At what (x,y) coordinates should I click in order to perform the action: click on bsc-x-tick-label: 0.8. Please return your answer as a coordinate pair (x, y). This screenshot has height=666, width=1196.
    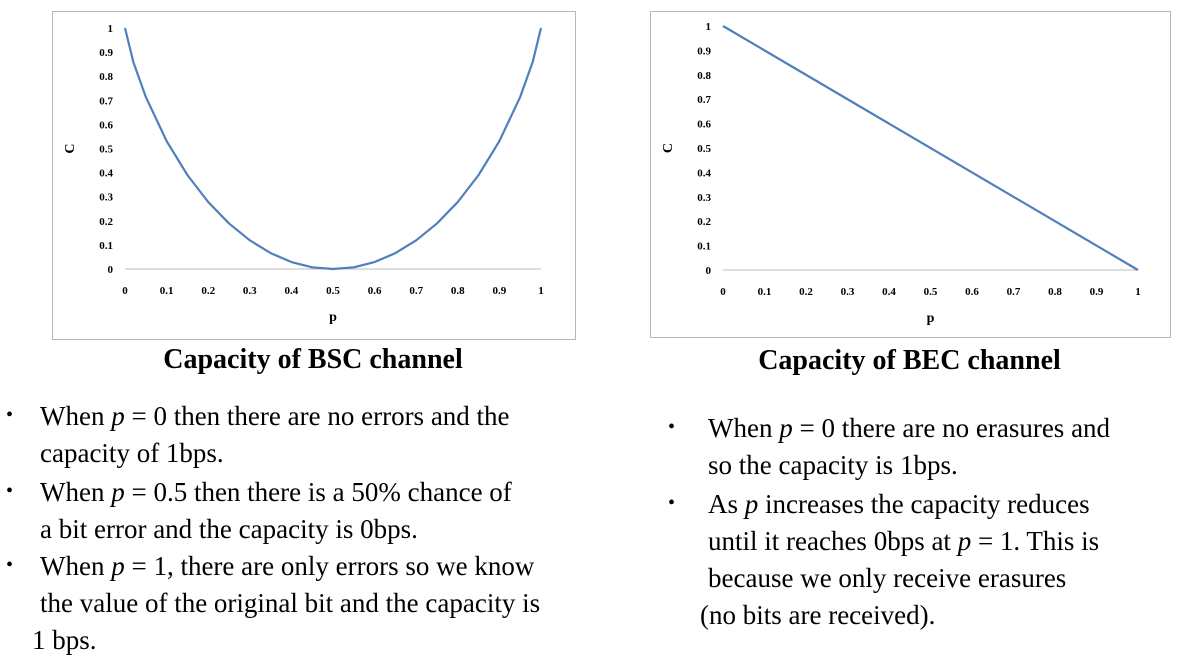
    Looking at the image, I should click on (458, 291).